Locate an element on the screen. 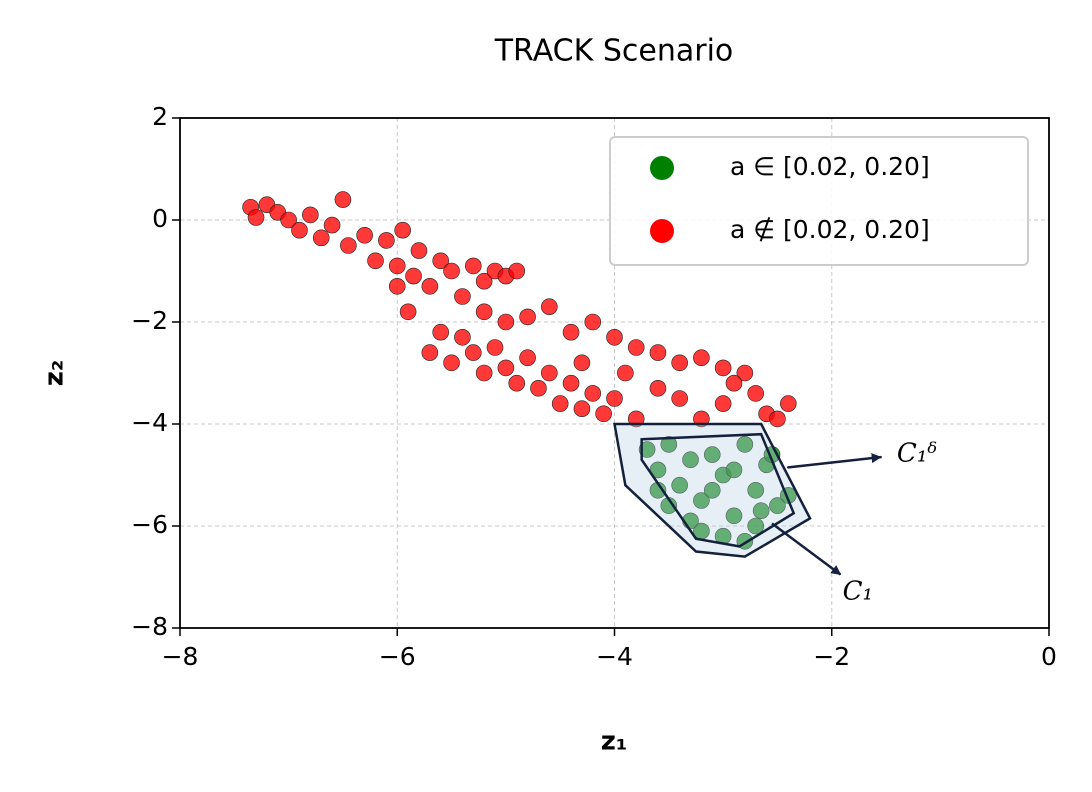 This screenshot has height=792, width=1092. y-tick-label: −2 is located at coordinates (149, 320).